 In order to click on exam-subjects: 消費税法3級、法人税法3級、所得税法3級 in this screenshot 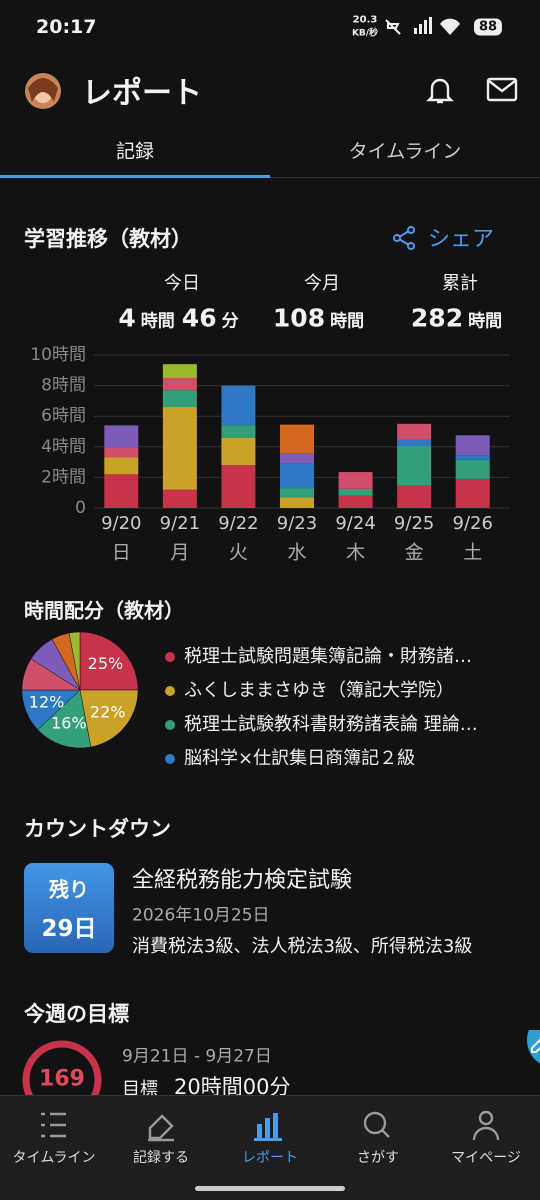, I will do `click(302, 946)`.